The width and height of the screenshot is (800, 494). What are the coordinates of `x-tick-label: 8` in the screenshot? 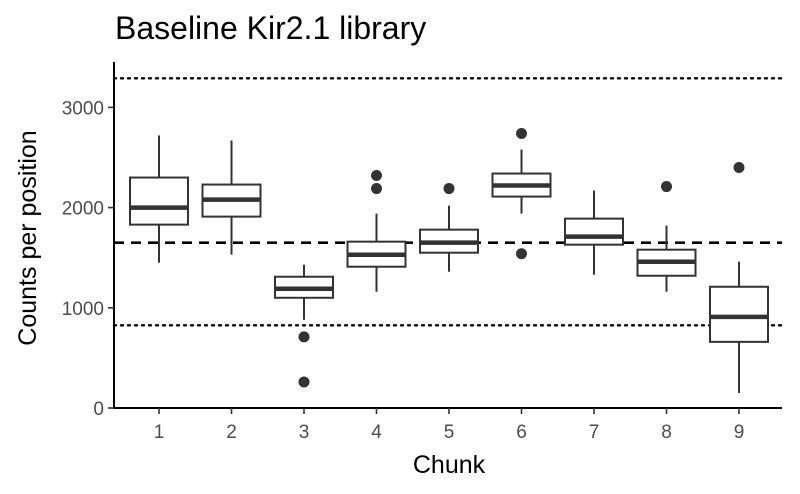 It's located at (666, 432).